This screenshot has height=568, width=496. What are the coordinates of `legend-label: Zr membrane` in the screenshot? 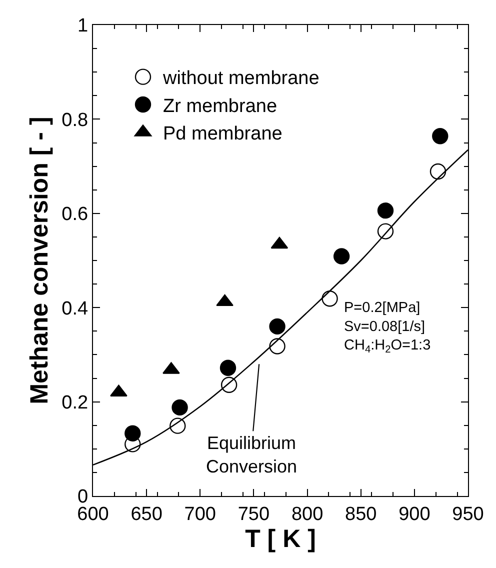 It's located at (220, 106).